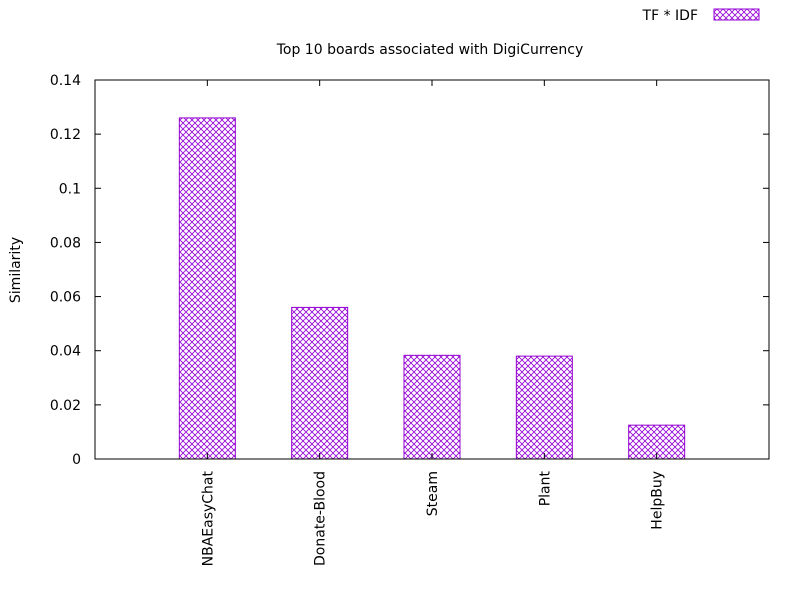 This screenshot has width=800, height=600. I want to click on y-tick-label: 0.08, so click(65, 243).